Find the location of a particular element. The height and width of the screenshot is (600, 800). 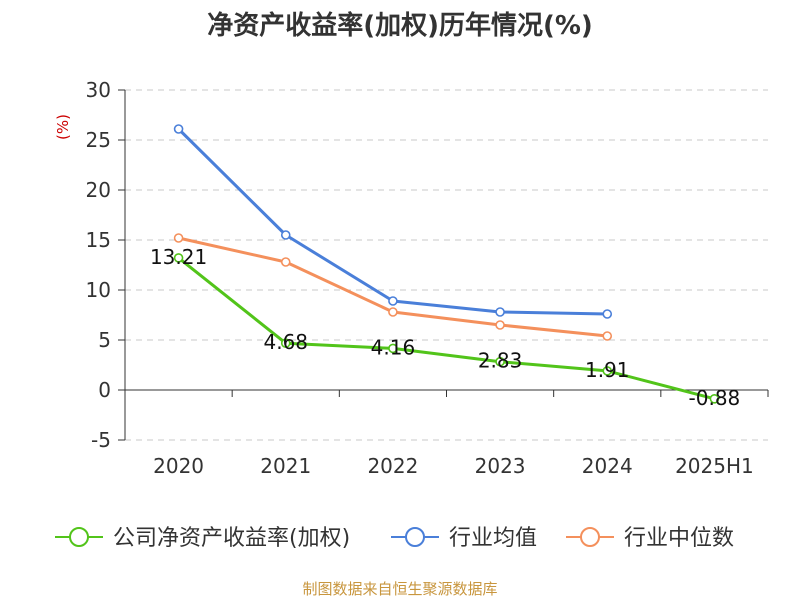

y-tick-labels: -5 0 5 10 15 20 25 30 is located at coordinates (98, 265).